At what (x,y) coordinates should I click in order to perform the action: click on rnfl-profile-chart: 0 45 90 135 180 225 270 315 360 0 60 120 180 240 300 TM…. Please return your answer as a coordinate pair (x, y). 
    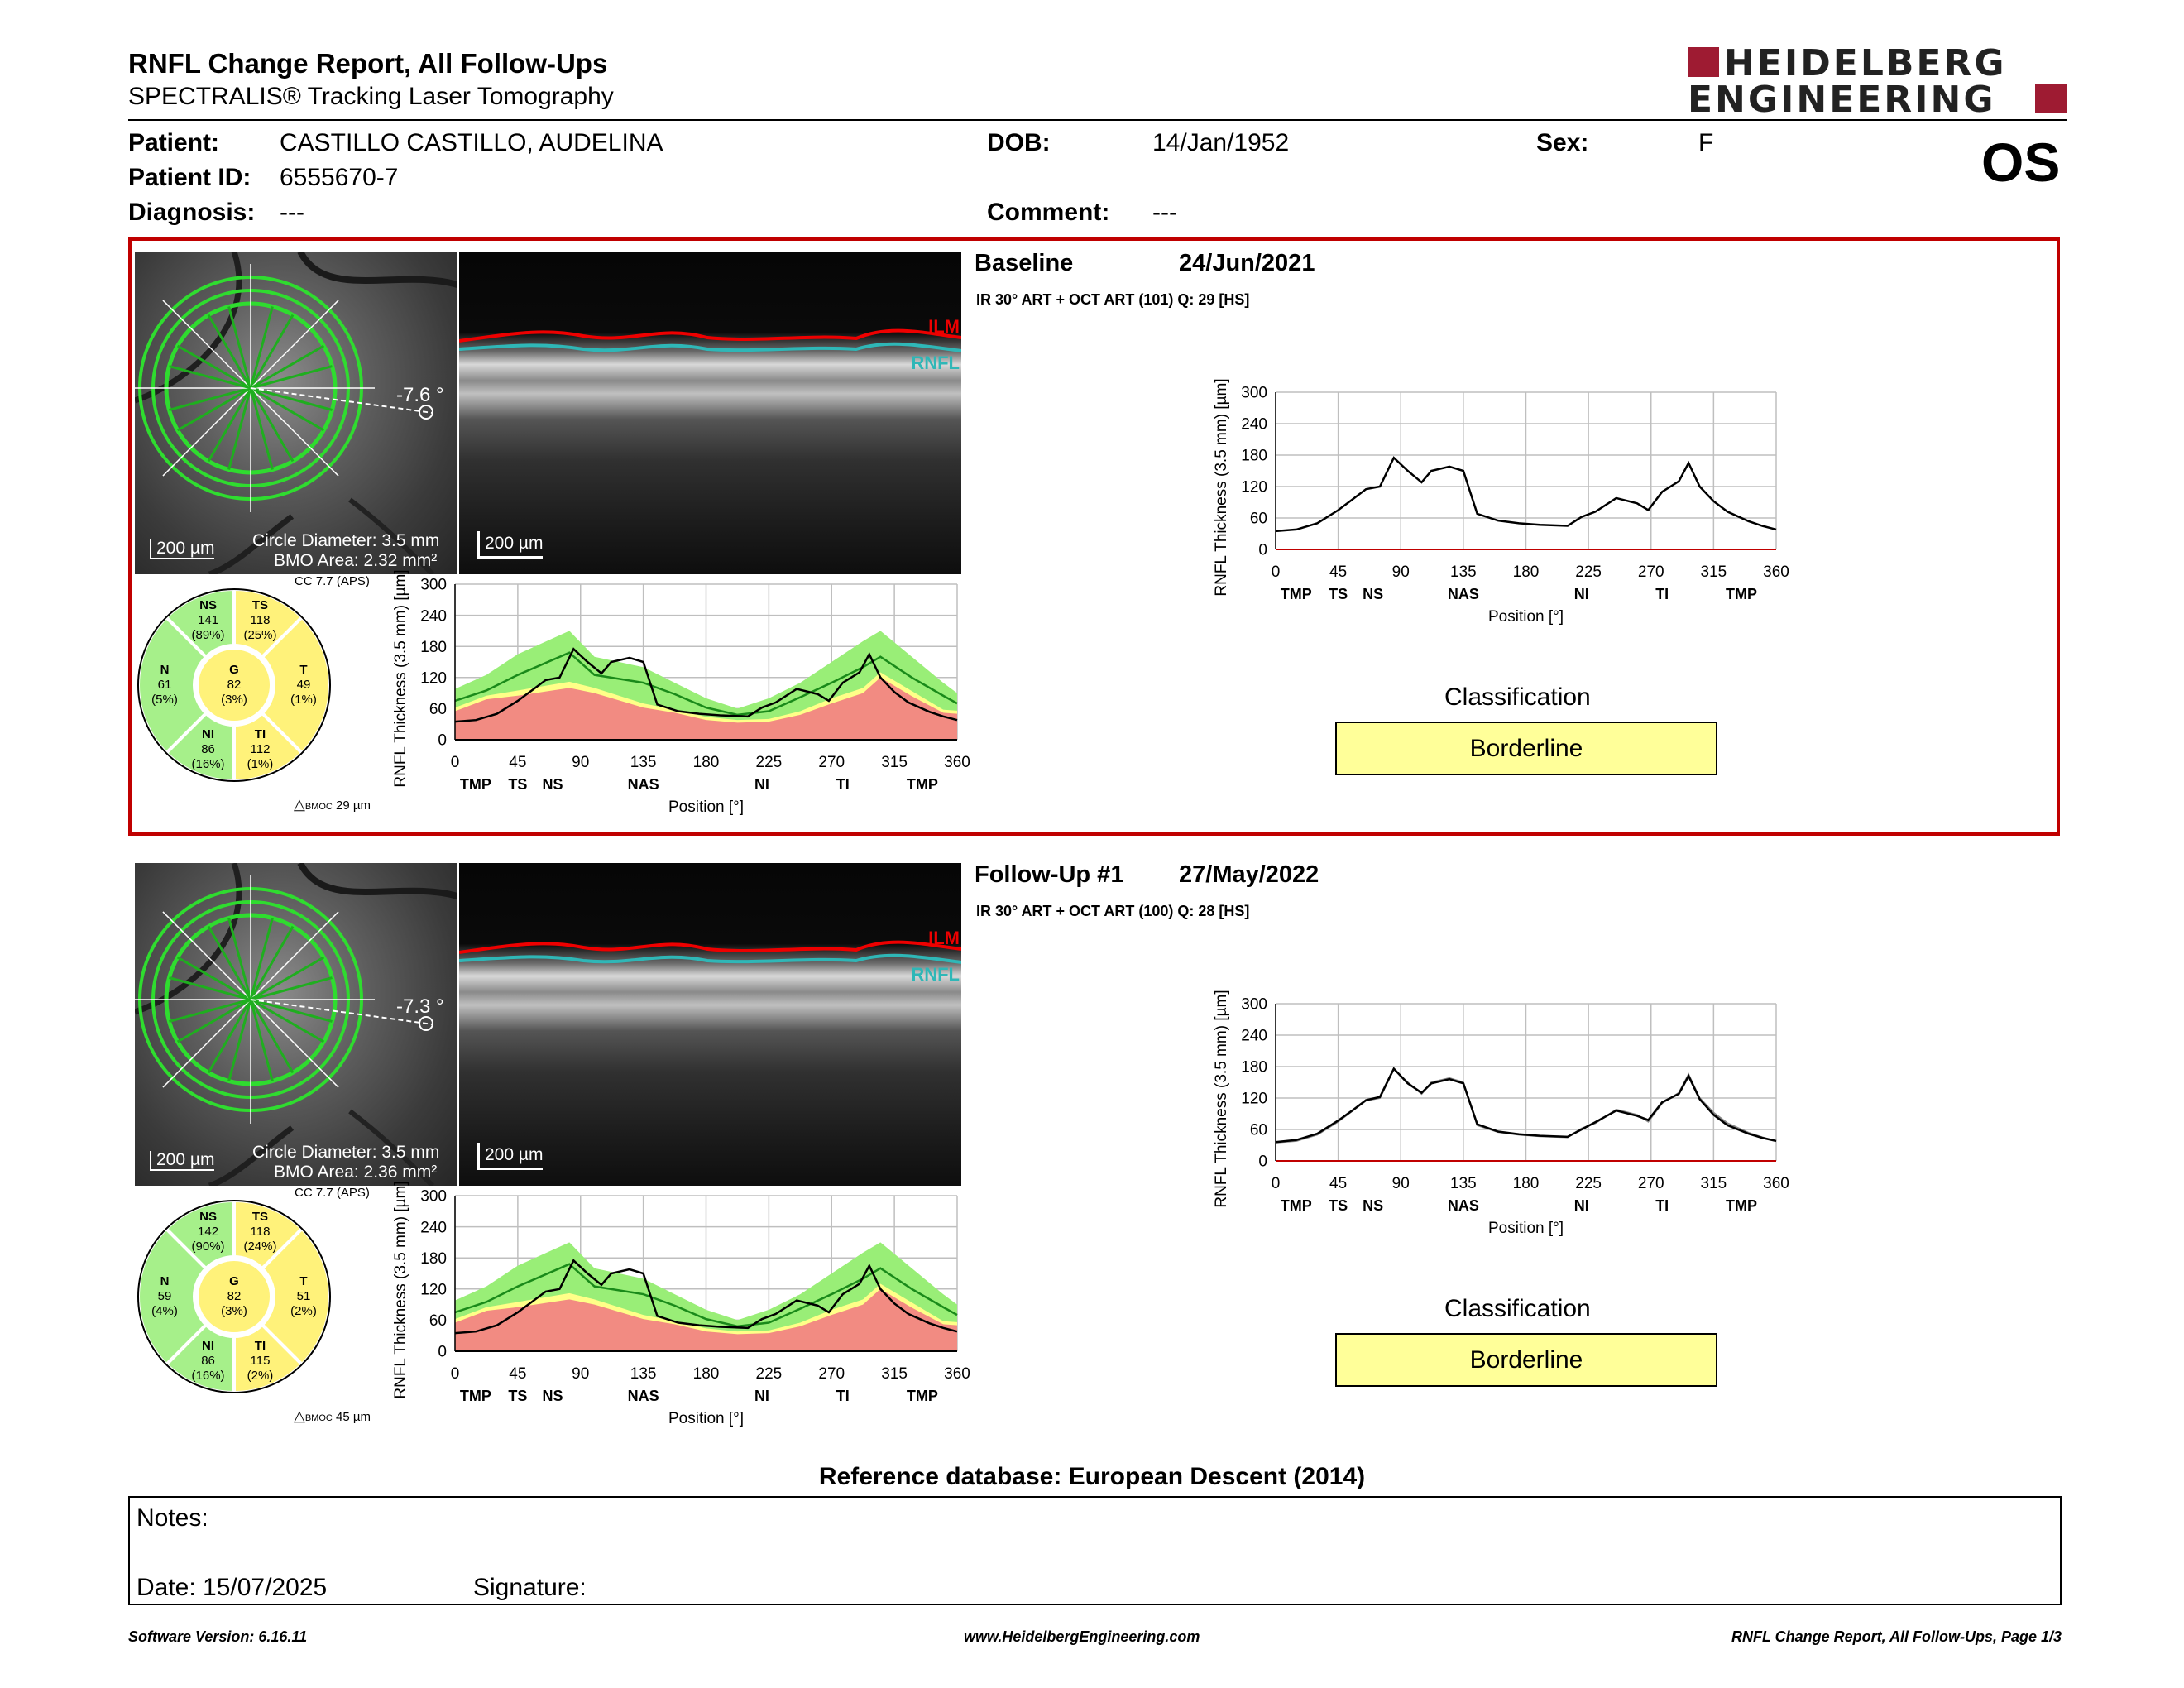
    Looking at the image, I should click on (681, 1304).